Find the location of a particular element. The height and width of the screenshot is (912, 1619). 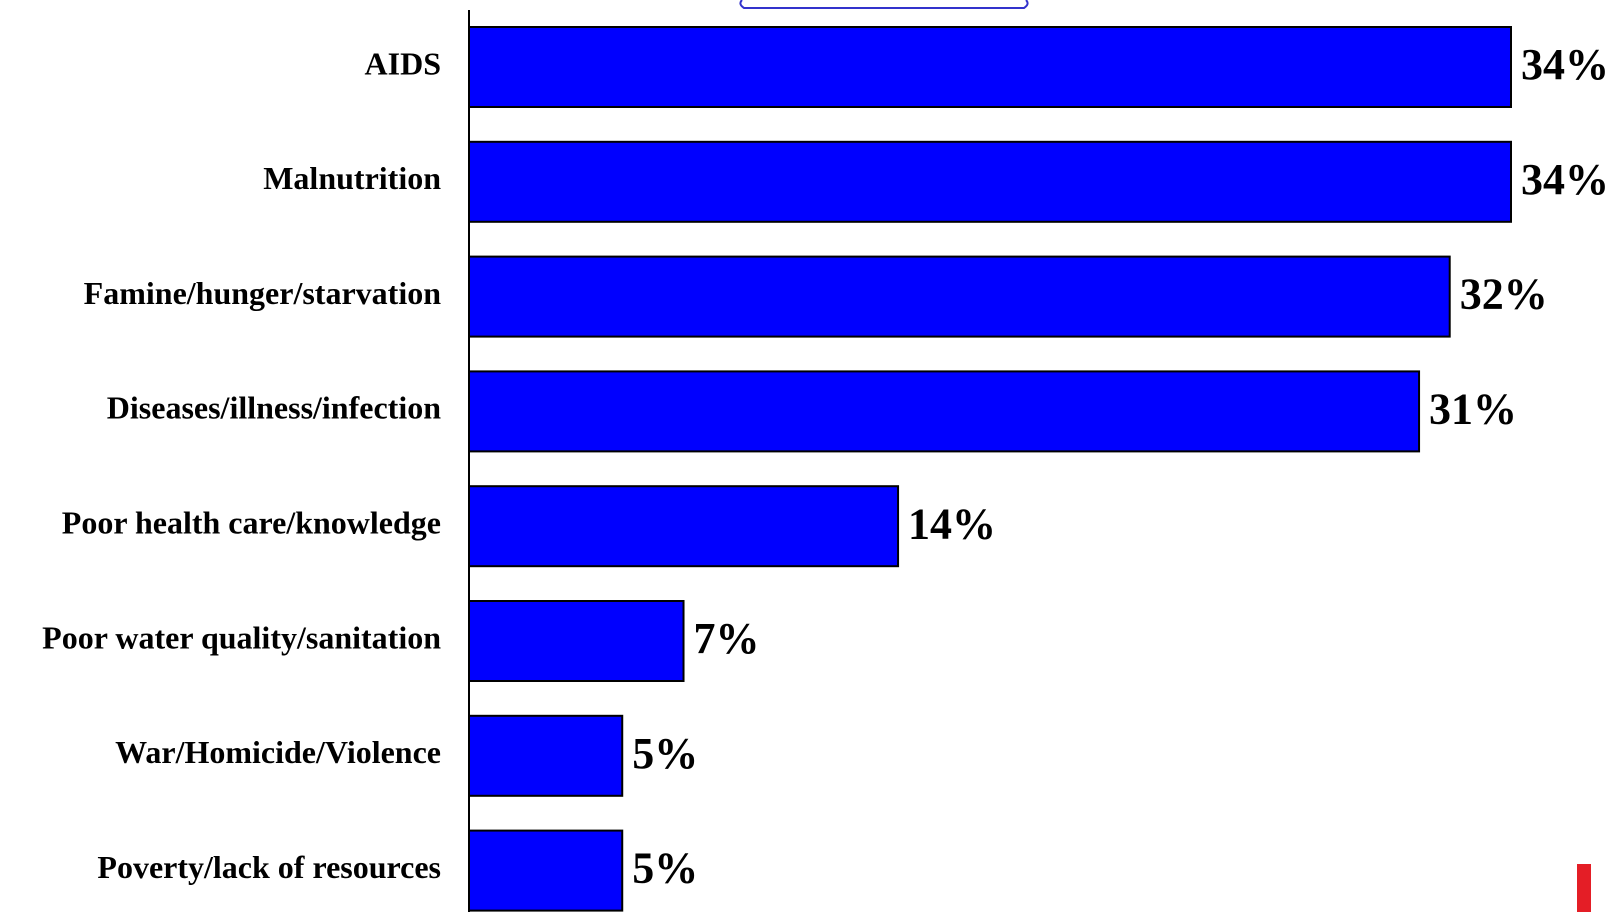

value-label: 7% is located at coordinates (727, 638).